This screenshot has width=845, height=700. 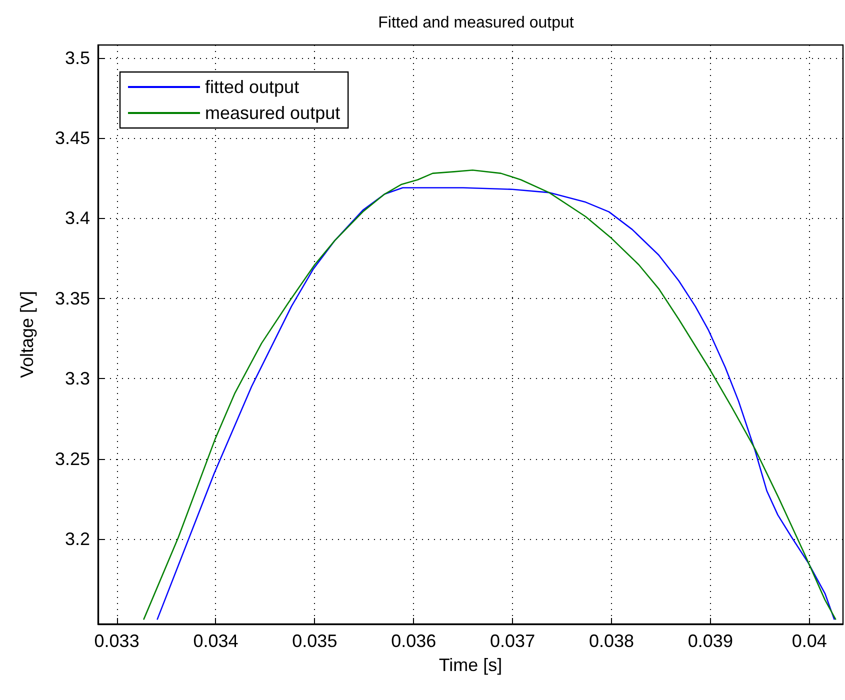 I want to click on legend-label: fitted output, so click(x=252, y=87).